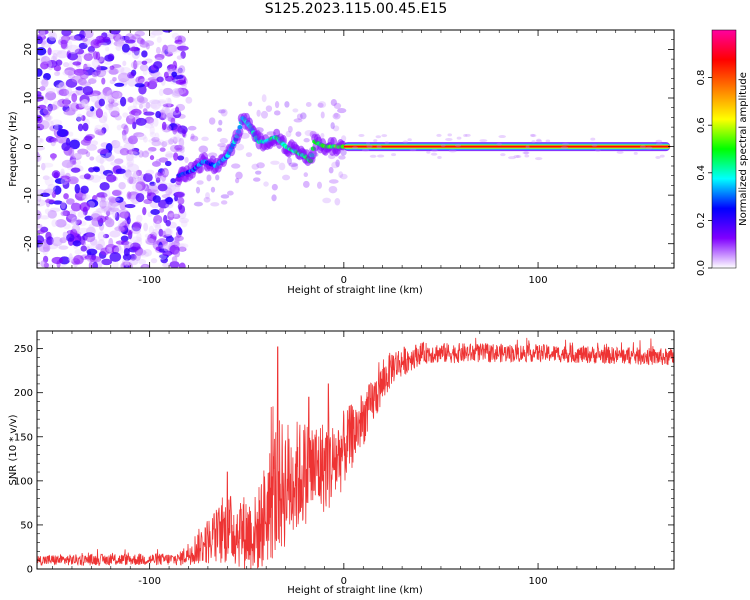  I want to click on colorbar-gradient, so click(724, 149).